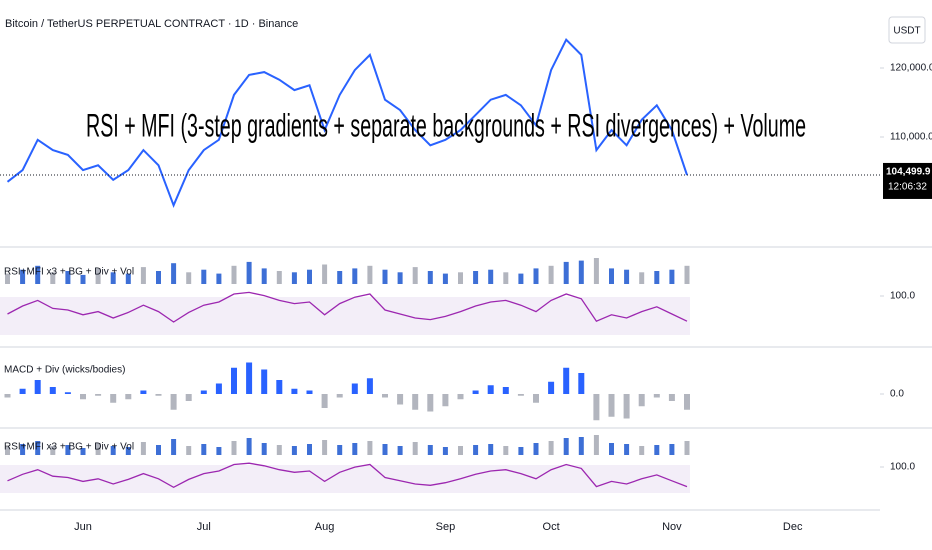 This screenshot has height=550, width=932. I want to click on last-price-label: 104,499.9, so click(908, 172).